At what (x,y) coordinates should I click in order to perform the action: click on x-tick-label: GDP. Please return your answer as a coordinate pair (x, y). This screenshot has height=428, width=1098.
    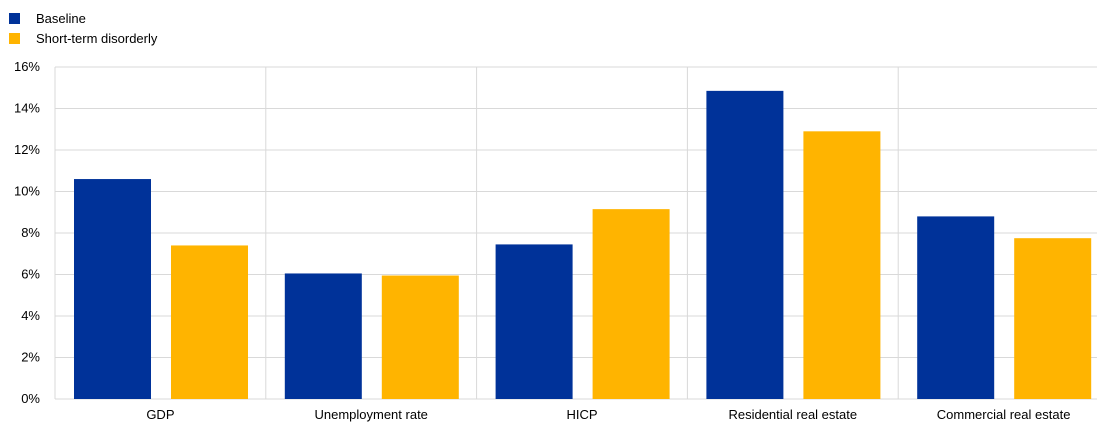
    Looking at the image, I should click on (160, 414).